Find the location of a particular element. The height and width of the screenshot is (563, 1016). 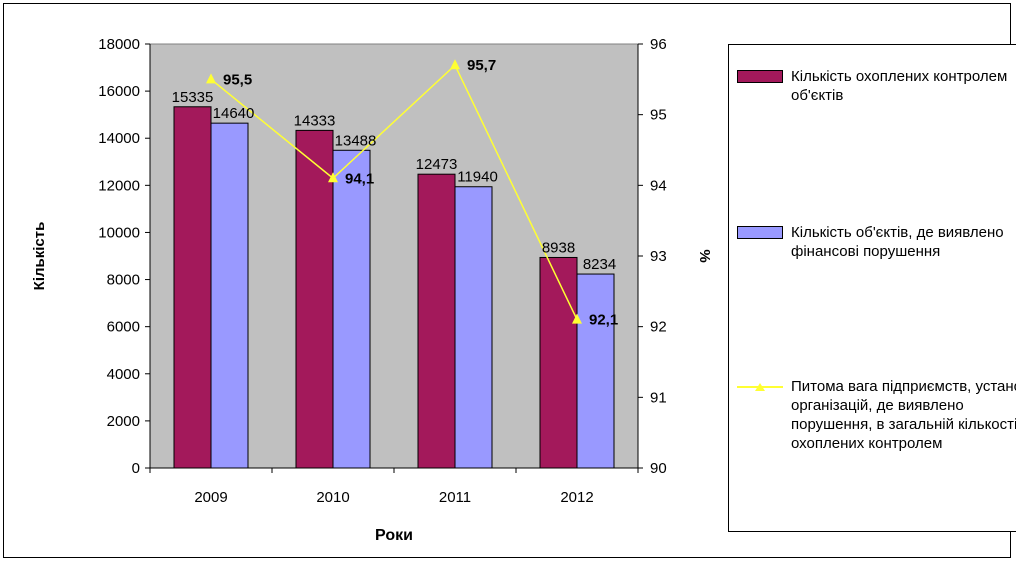

data-label-covered: 12473 is located at coordinates (437, 164).